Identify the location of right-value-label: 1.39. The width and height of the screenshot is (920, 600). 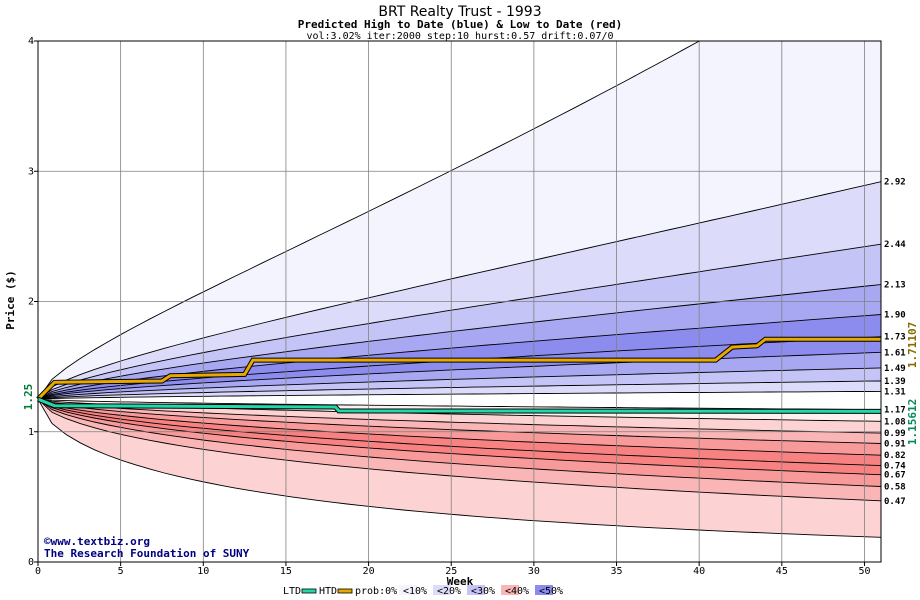
(895, 382).